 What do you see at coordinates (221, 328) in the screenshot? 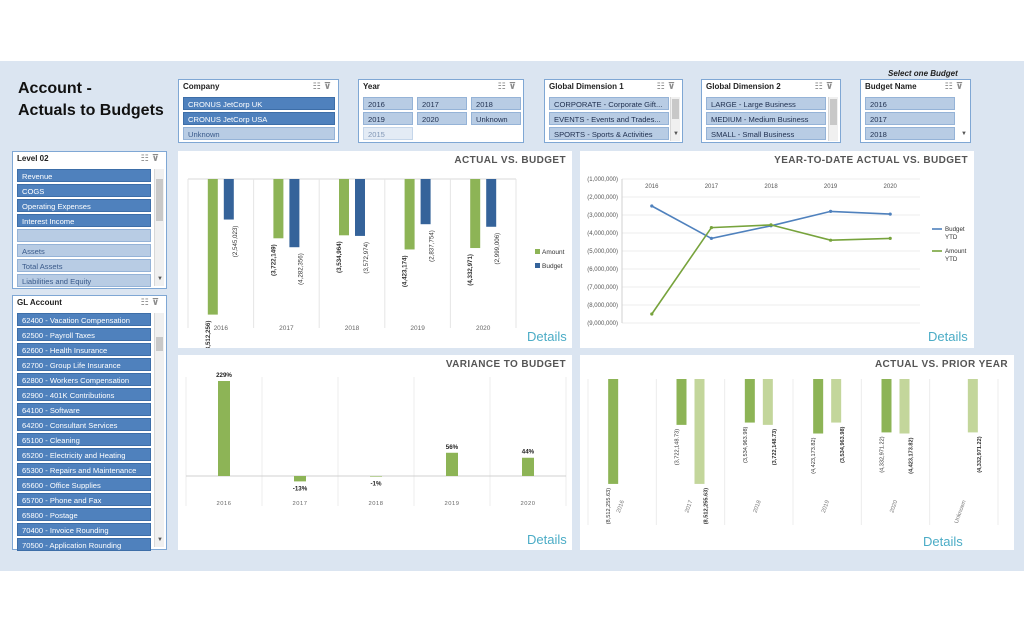
I see `tick-label: 2016` at bounding box center [221, 328].